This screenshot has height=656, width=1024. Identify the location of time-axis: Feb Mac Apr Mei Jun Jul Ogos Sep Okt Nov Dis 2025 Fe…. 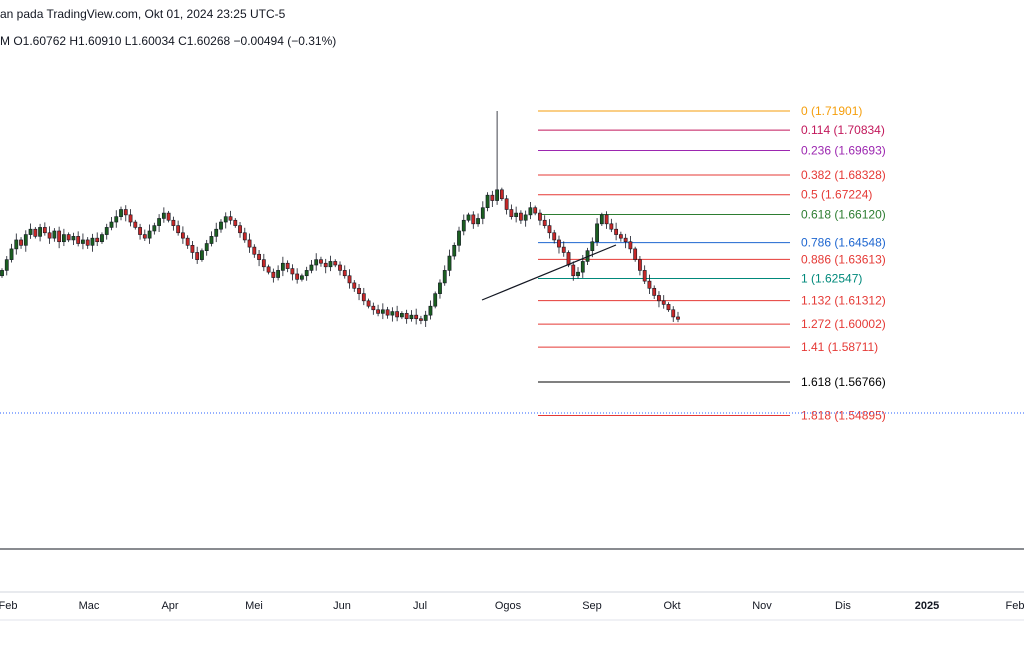
(512, 606).